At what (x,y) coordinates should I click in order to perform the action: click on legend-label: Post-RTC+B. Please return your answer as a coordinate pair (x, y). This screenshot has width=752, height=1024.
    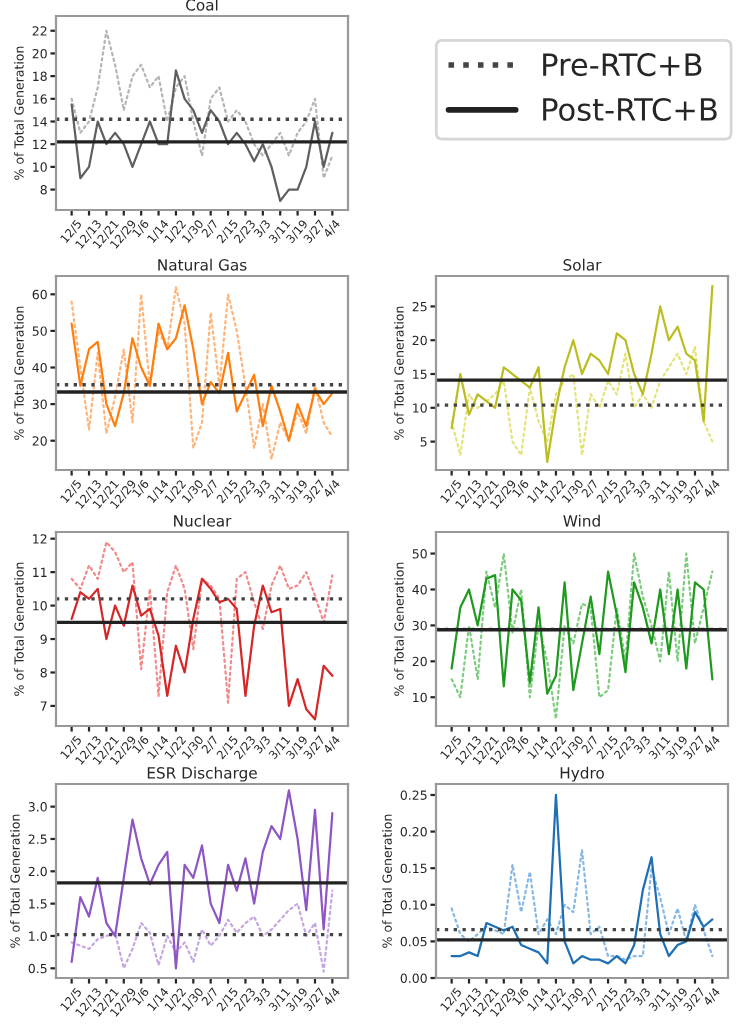
    Looking at the image, I should click on (630, 109).